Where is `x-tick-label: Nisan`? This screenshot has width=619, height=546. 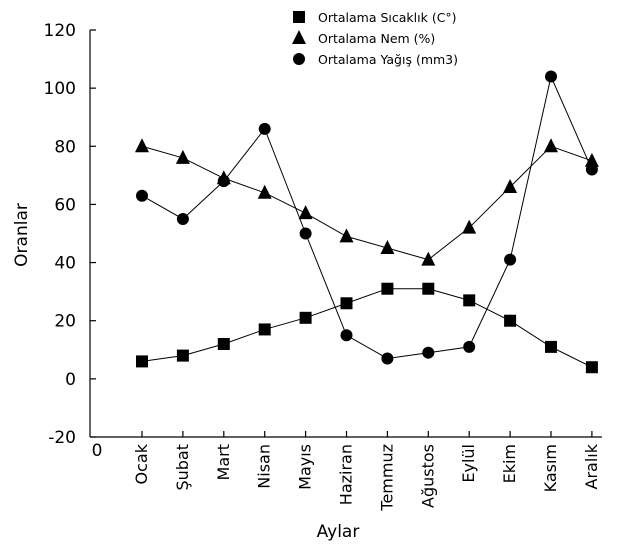 x-tick-label: Nisan is located at coordinates (264, 466).